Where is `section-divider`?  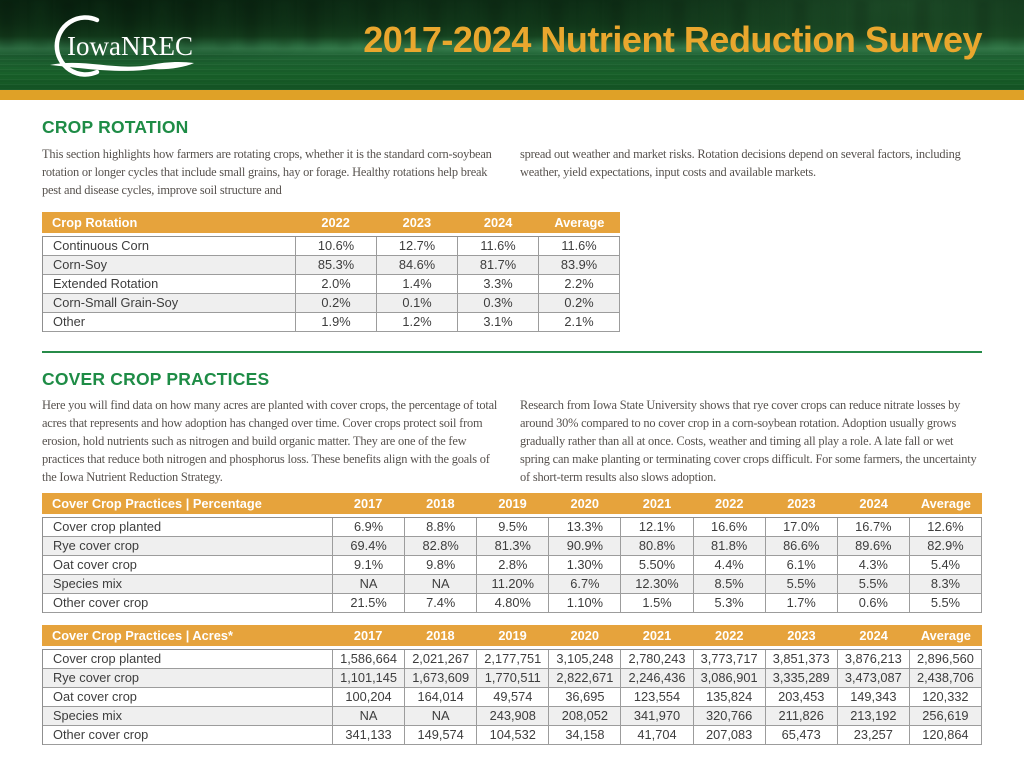
section-divider is located at coordinates (512, 352).